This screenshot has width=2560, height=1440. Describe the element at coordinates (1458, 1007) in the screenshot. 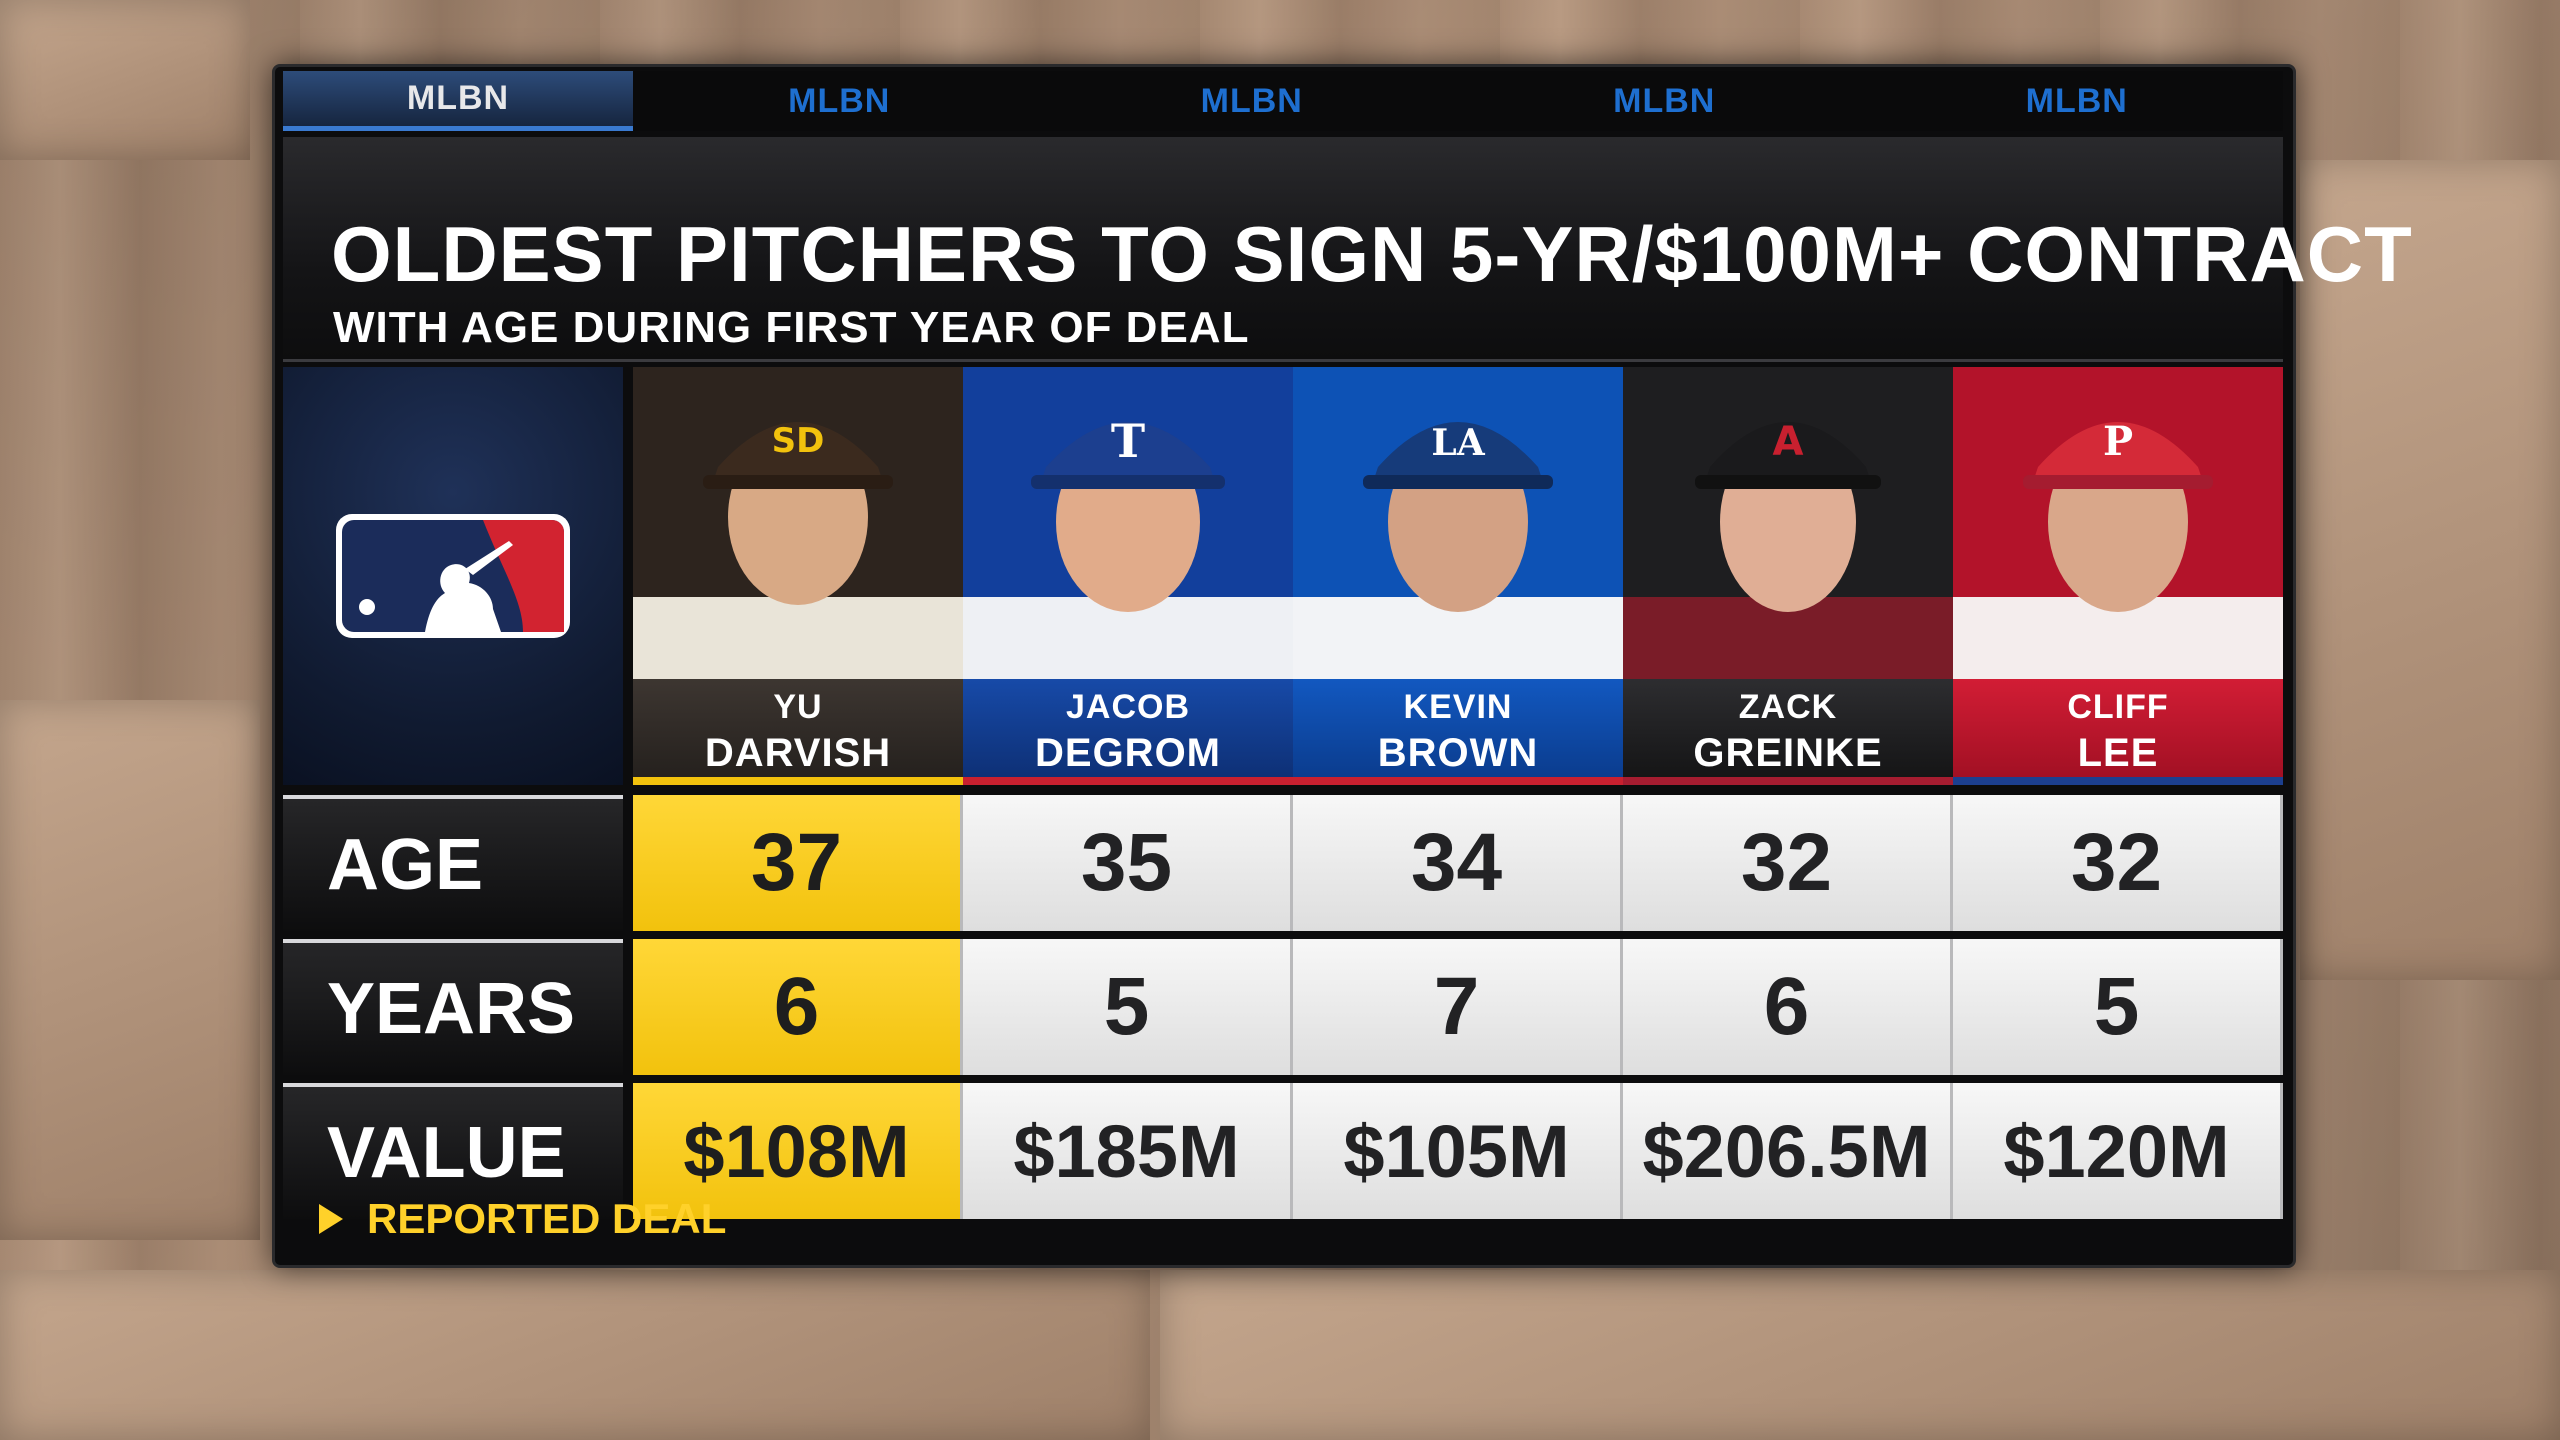

I see `cell-years-brown: 7` at that location.